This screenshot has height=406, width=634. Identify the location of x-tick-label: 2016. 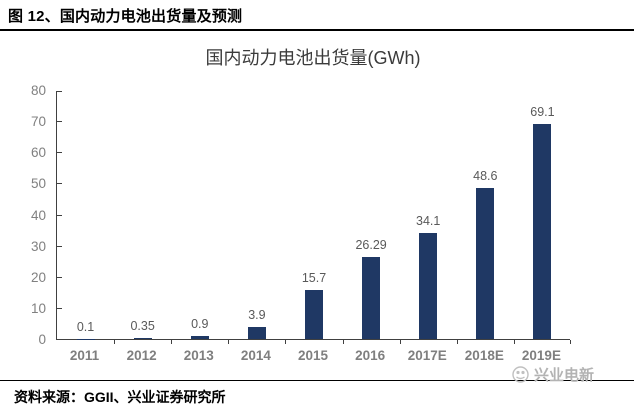
(370, 355).